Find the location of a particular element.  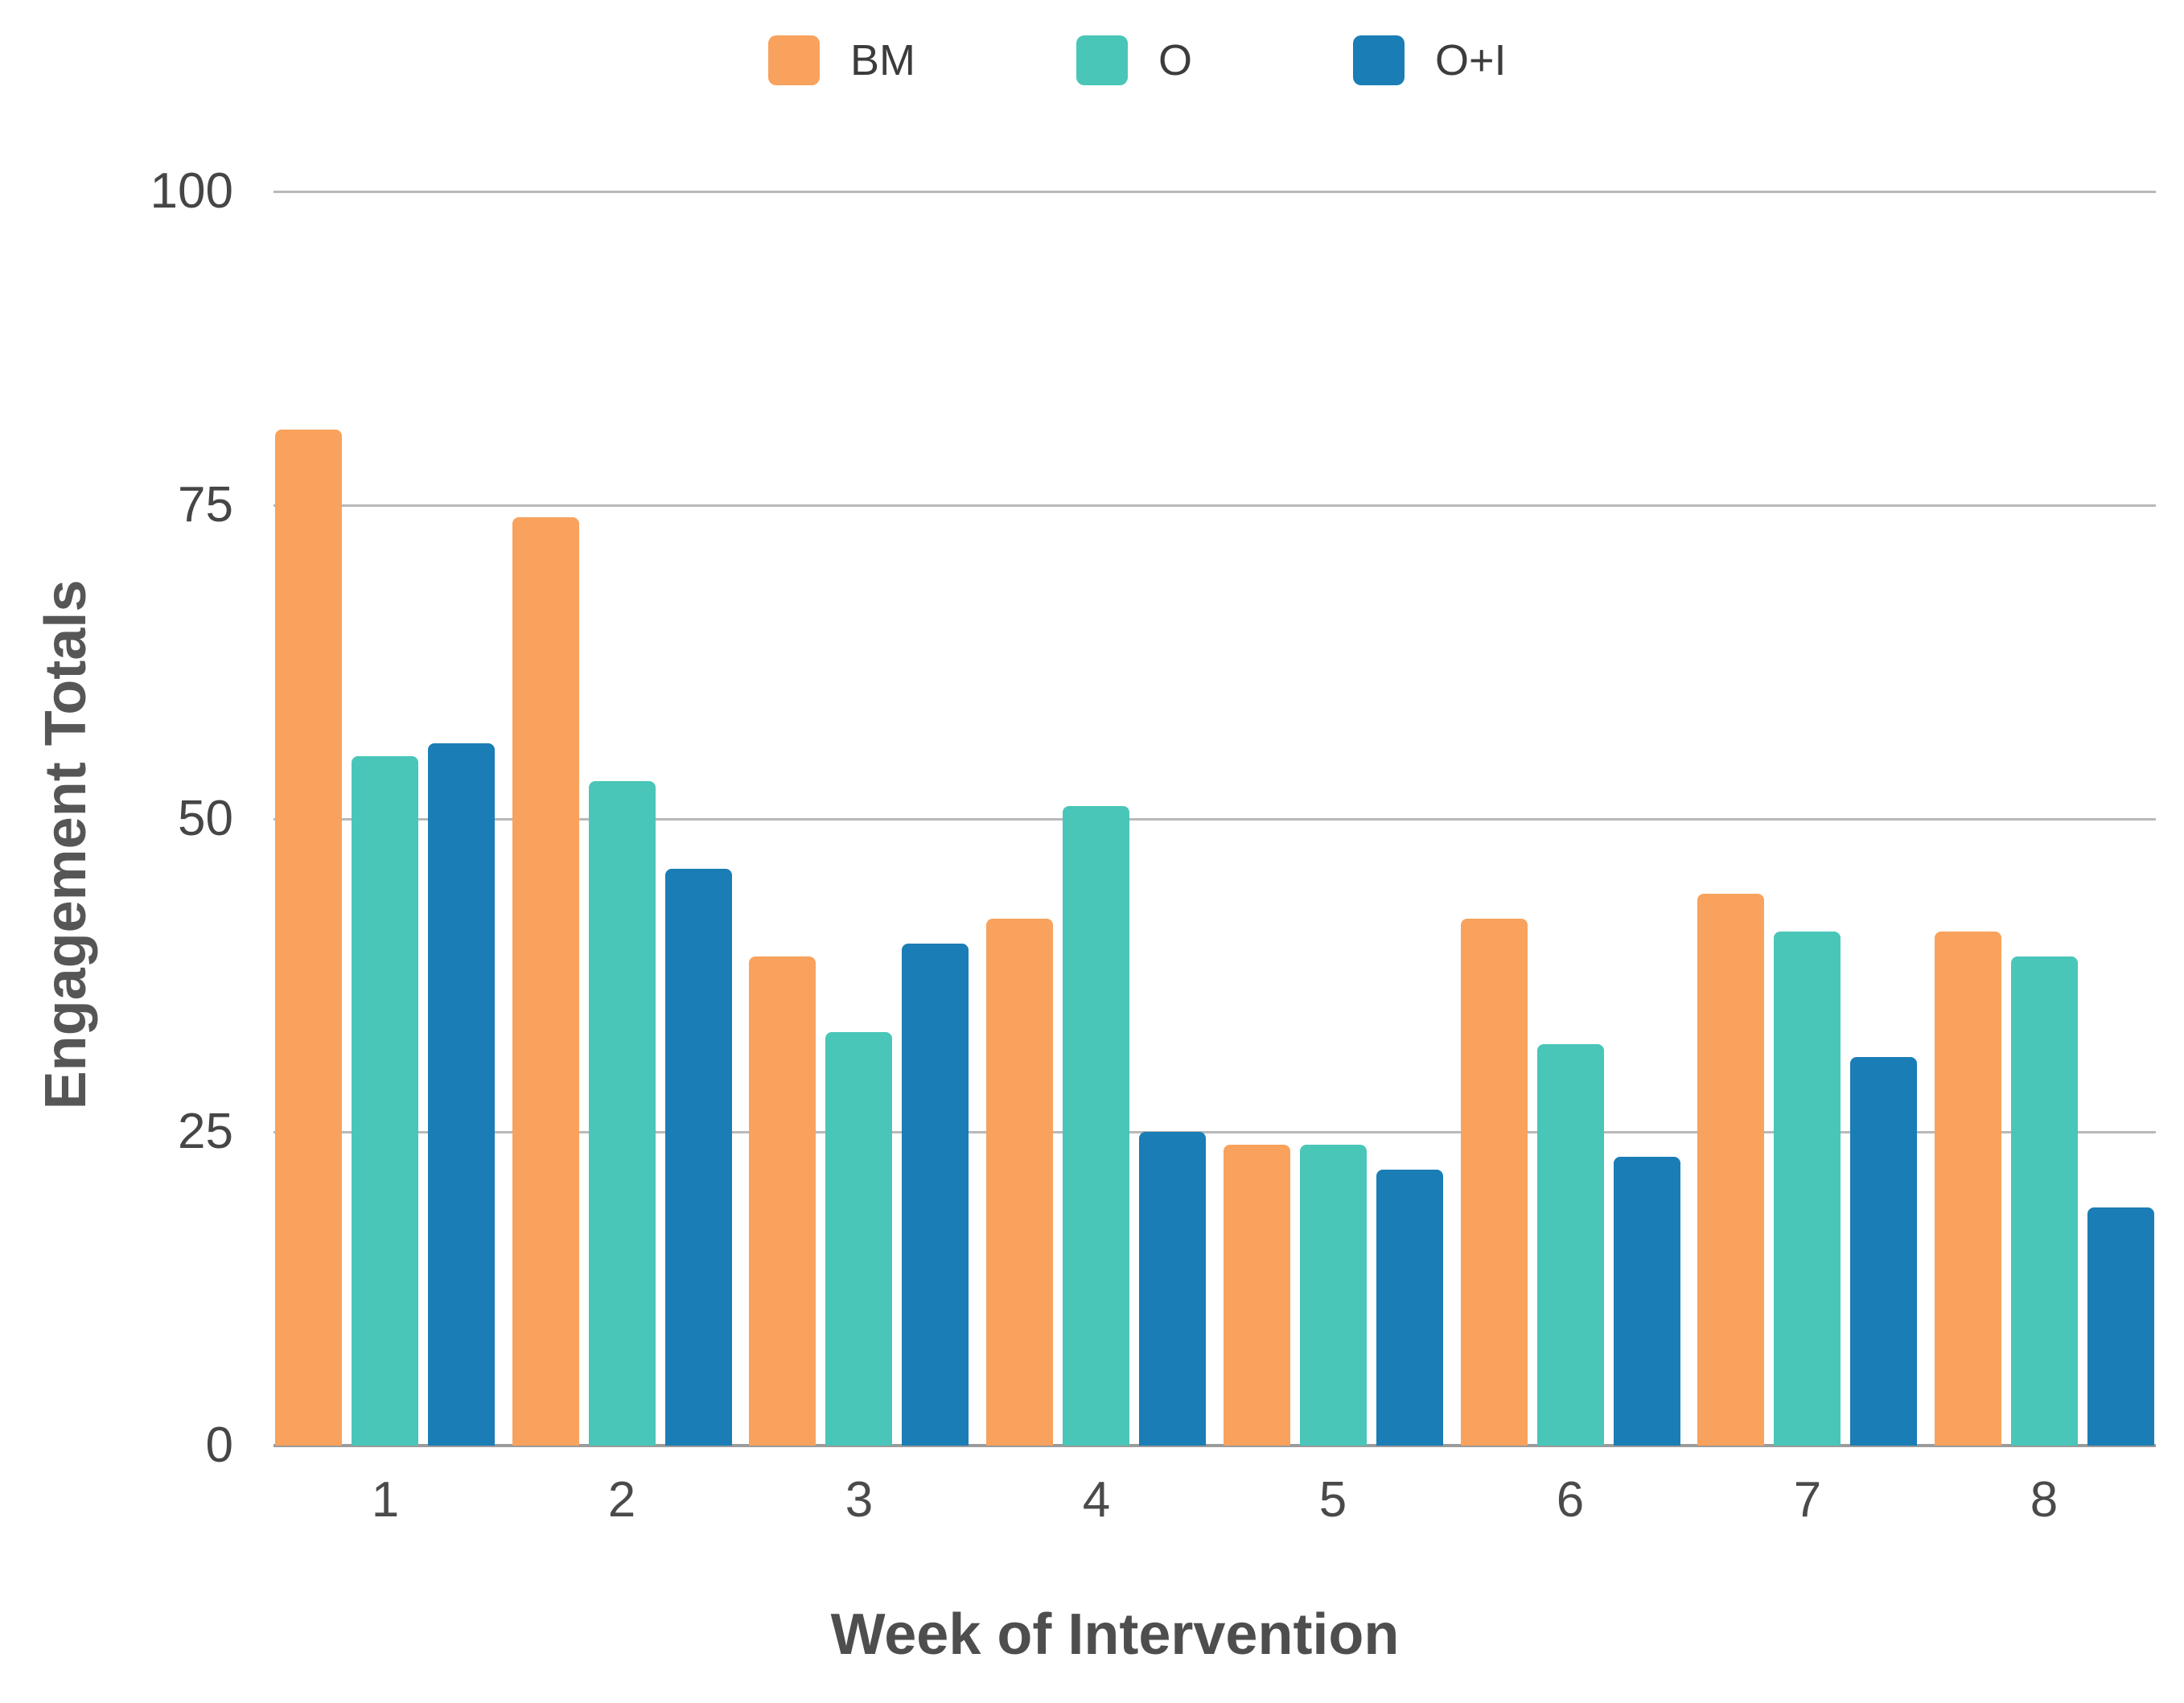

legend-swatch-o-icon is located at coordinates (1102, 60).